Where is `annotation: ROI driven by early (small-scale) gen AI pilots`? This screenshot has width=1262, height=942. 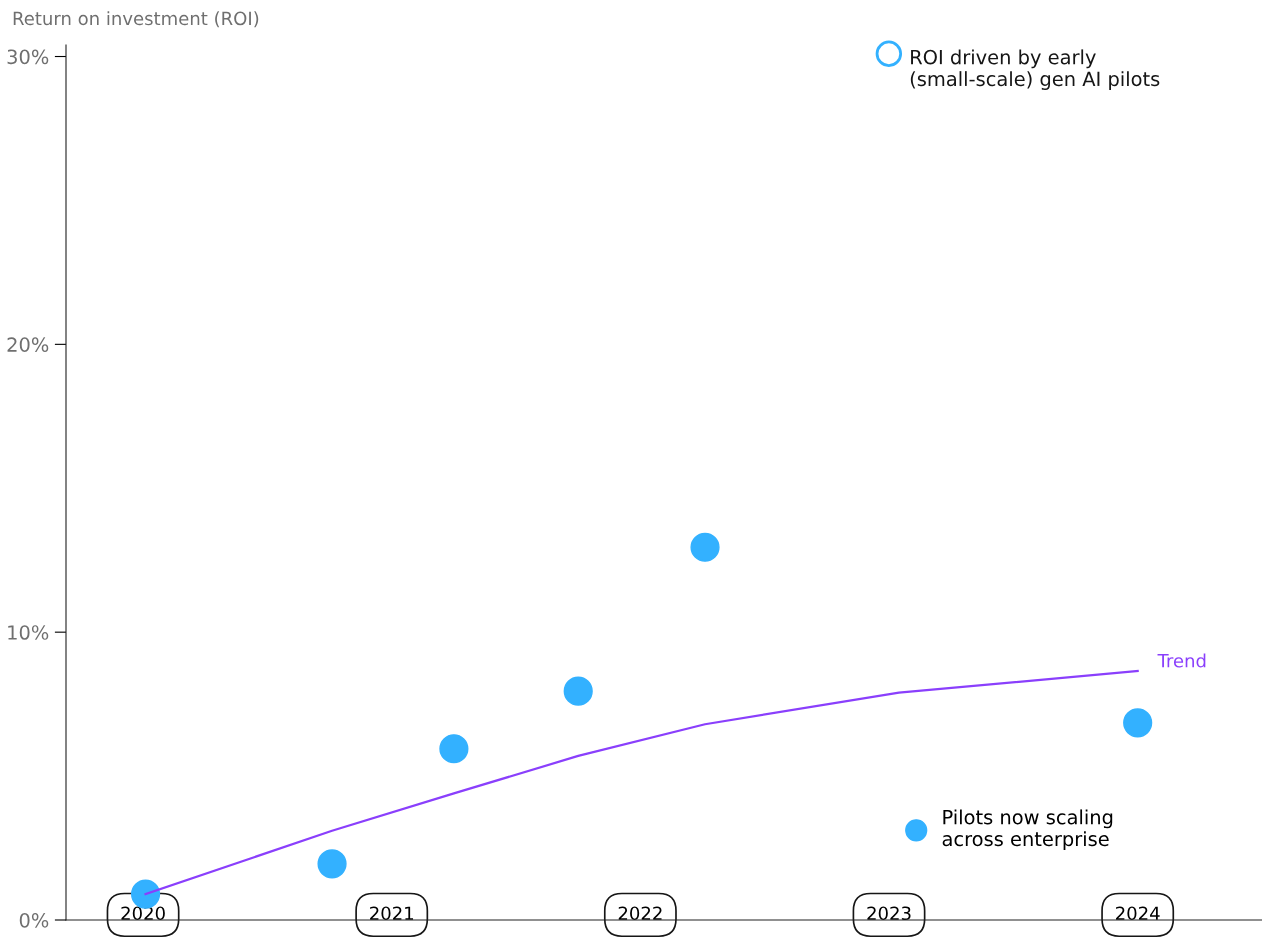 annotation: ROI driven by early (small-scale) gen AI pilots is located at coordinates (1035, 69).